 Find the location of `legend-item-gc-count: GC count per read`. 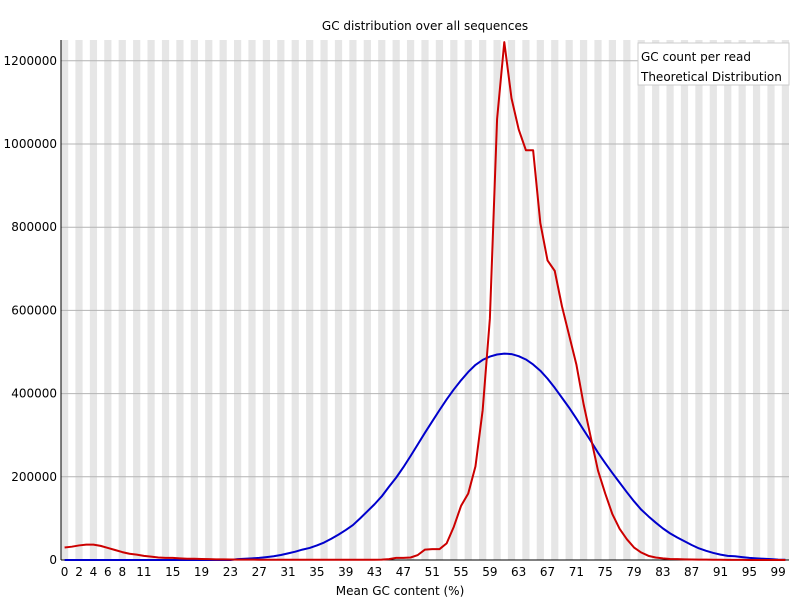

legend-item-gc-count: GC count per read is located at coordinates (696, 57).